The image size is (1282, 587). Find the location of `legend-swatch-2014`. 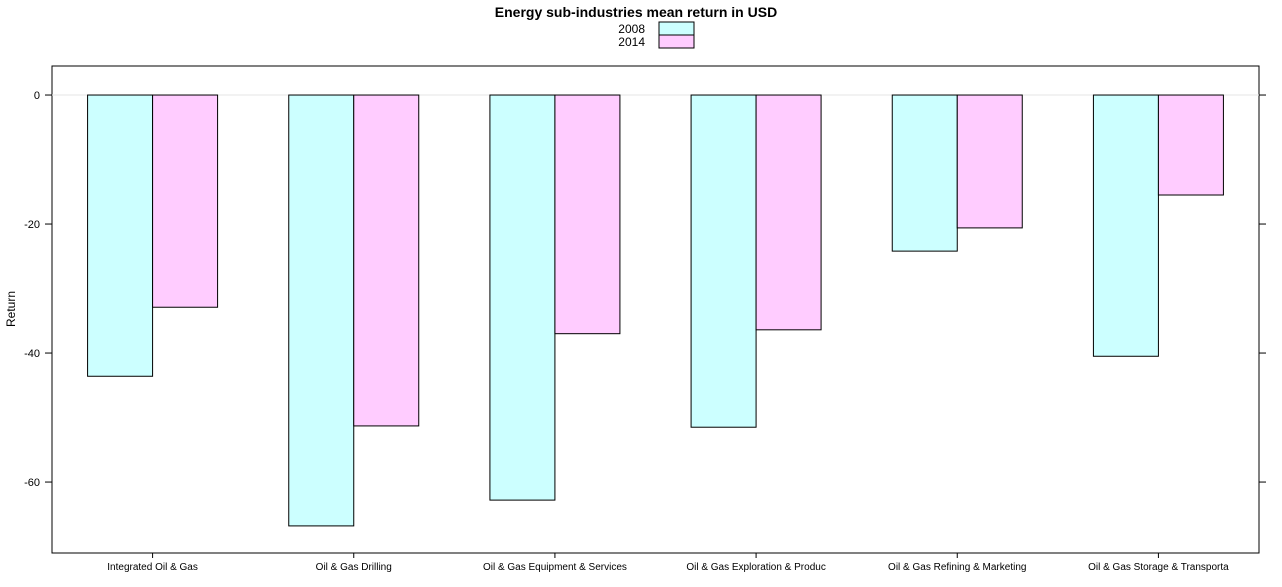

legend-swatch-2014 is located at coordinates (676, 41).